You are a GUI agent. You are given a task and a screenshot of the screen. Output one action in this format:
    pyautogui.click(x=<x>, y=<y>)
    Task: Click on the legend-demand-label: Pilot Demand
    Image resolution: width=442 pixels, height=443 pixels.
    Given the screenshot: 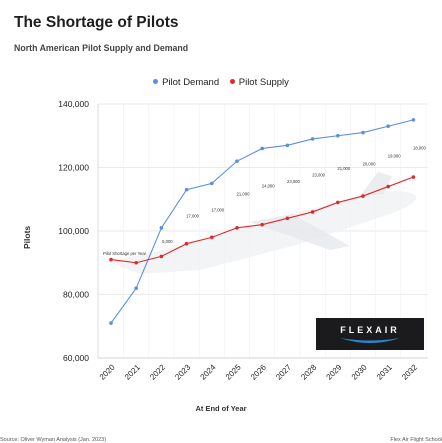 What is the action you would take?
    pyautogui.click(x=191, y=82)
    